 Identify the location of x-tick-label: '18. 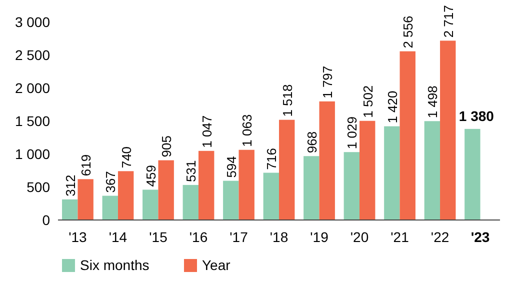
(279, 237).